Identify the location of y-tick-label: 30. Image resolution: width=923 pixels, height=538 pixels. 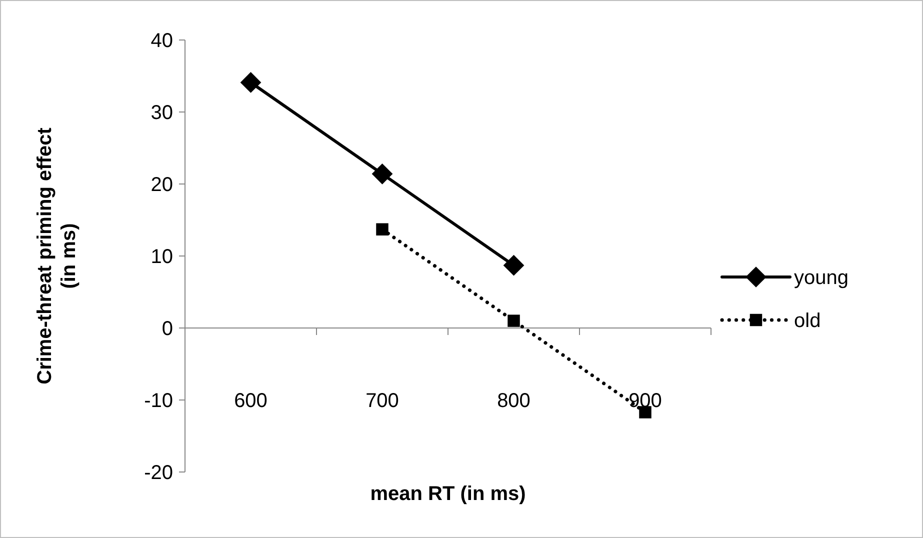
(161, 113).